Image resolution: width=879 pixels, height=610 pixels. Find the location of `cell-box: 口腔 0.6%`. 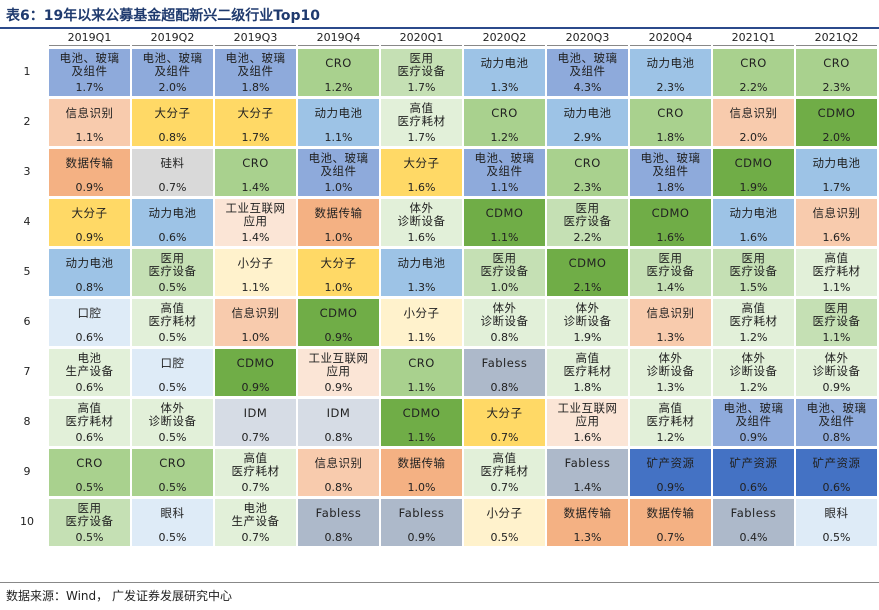

cell-box: 口腔 0.6% is located at coordinates (89, 322).